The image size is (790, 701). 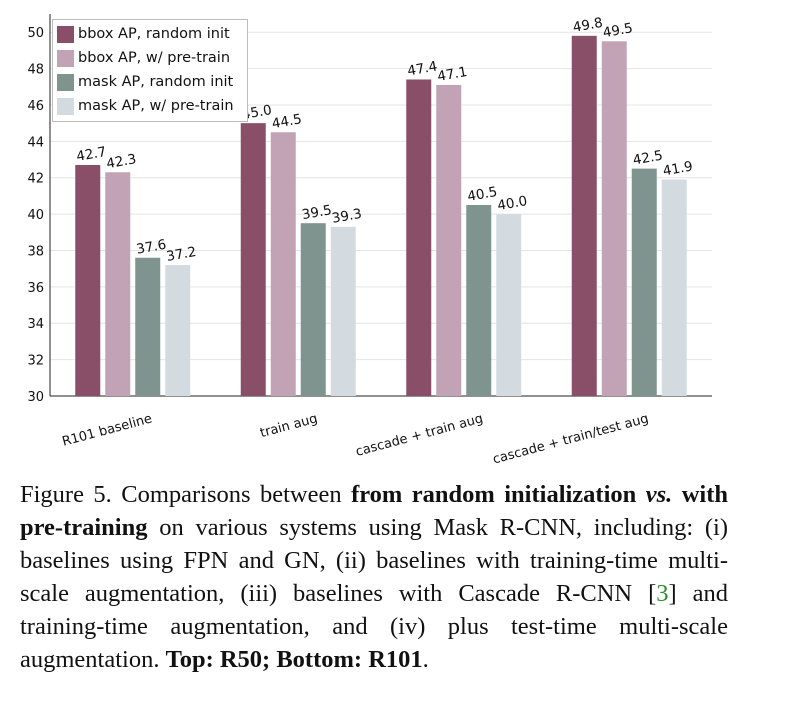 I want to click on y-tick-label: 30, so click(x=35, y=397).